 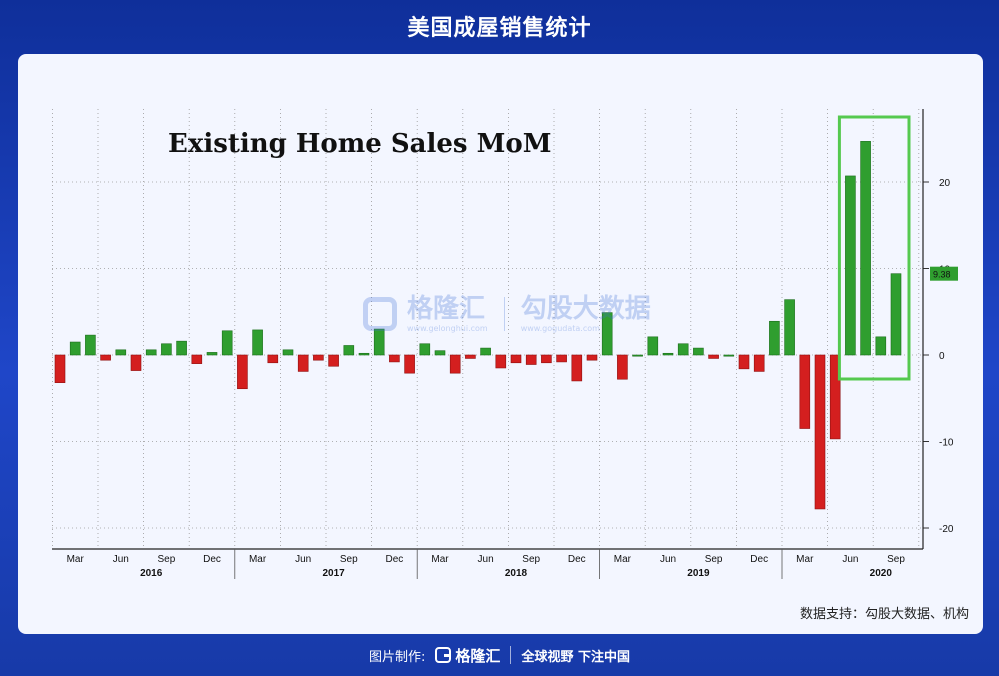 What do you see at coordinates (511, 655) in the screenshot?
I see `footer-divider` at bounding box center [511, 655].